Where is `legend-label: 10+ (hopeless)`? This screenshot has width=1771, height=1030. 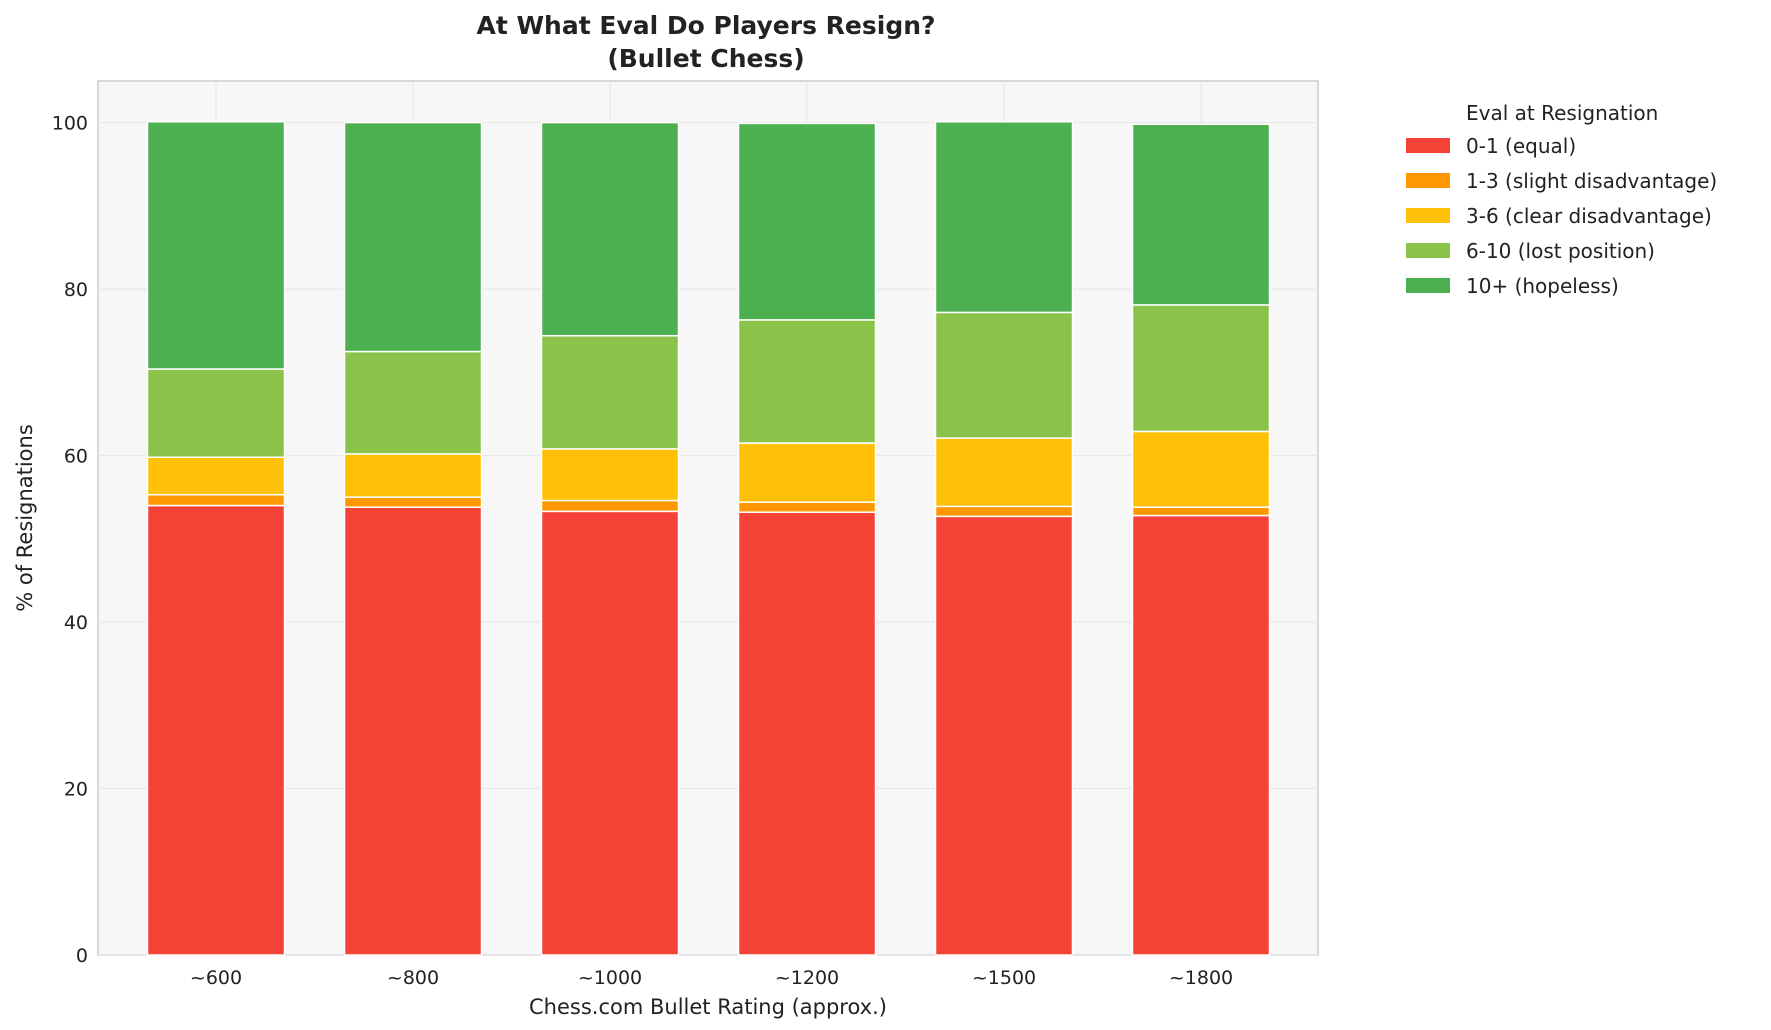 legend-label: 10+ (hopeless) is located at coordinates (1542, 286).